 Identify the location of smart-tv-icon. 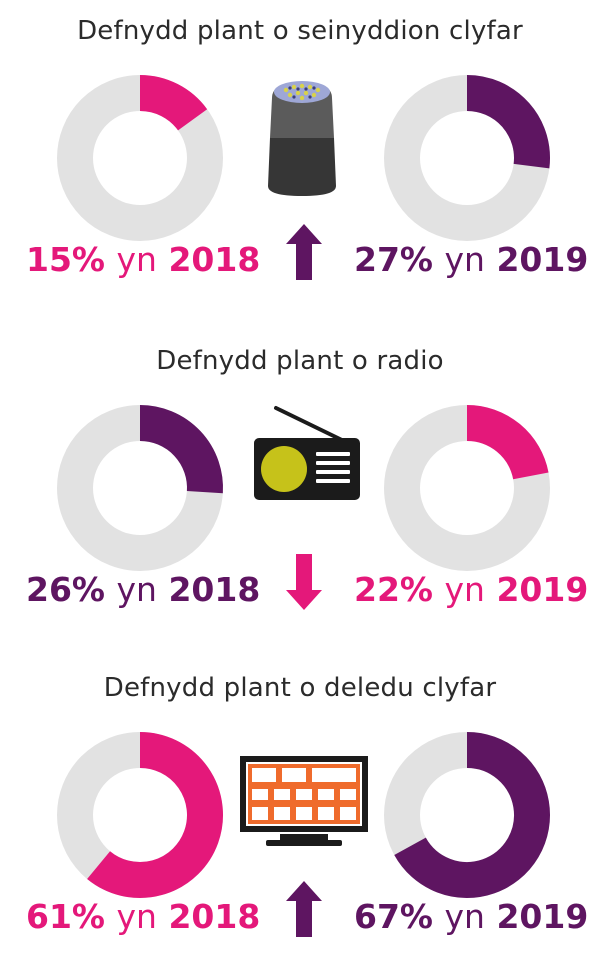
(304, 801).